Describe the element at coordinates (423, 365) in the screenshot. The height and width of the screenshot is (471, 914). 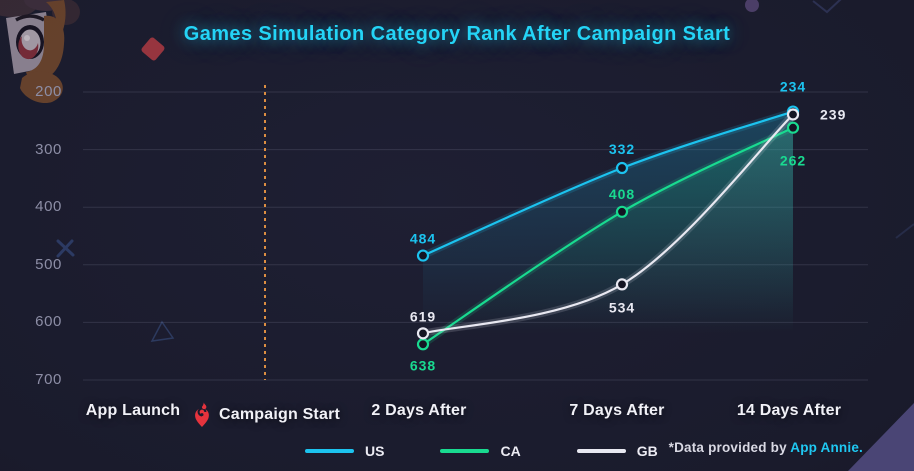
I see `ca-value-label: 638` at that location.